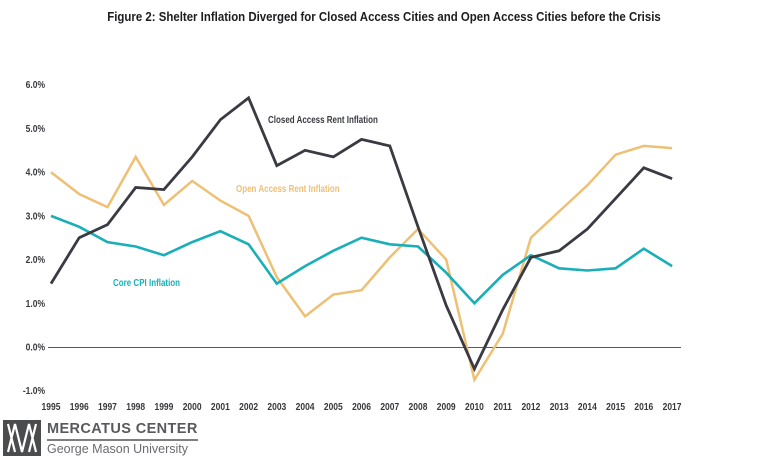  Describe the element at coordinates (418, 406) in the screenshot. I see `x-axis-tick-label: 2008` at that location.